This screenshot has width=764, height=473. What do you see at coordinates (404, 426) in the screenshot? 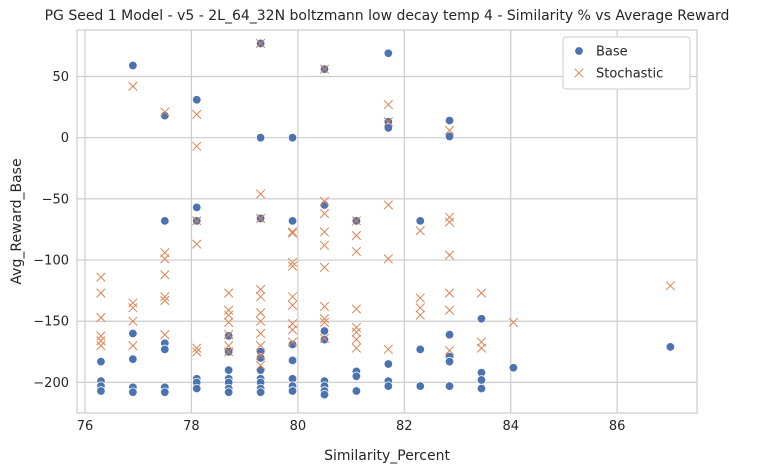
I see `x-tick-label: 82` at bounding box center [404, 426].